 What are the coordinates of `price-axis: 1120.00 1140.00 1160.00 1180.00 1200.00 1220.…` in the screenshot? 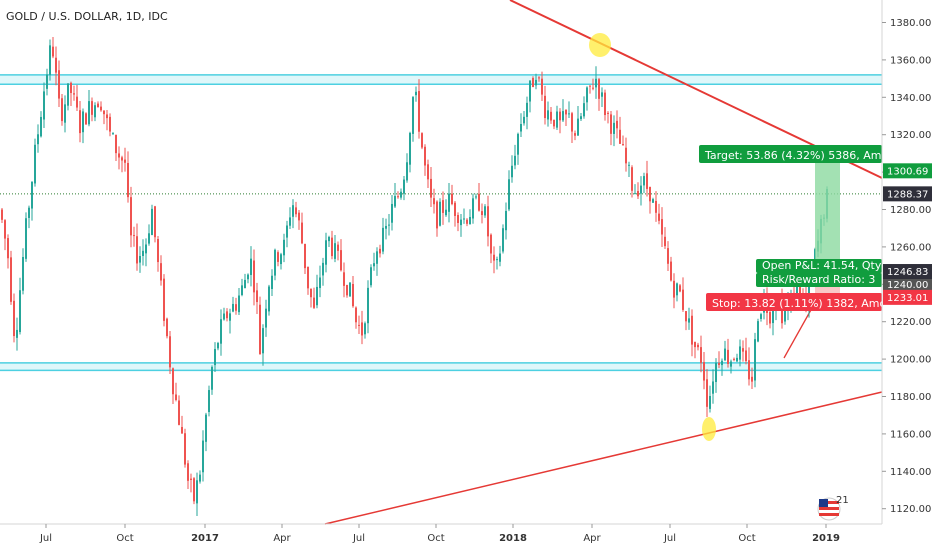 It's located at (906, 266).